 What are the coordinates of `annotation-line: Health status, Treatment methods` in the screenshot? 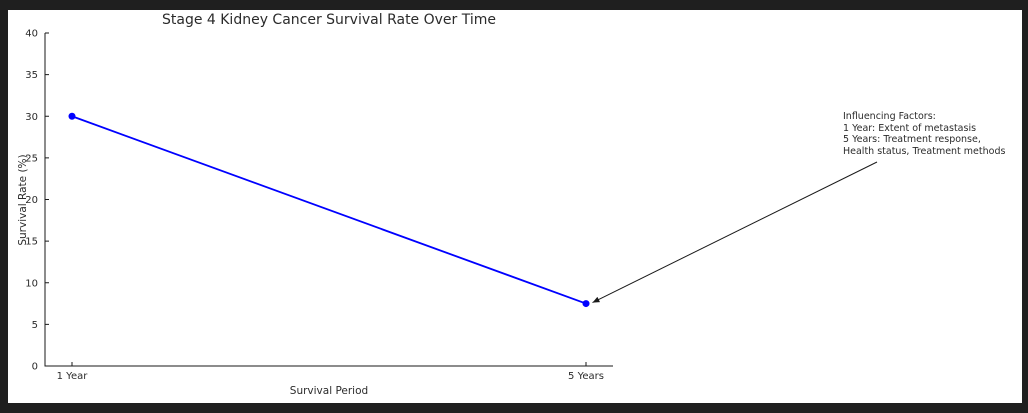 It's located at (924, 151).